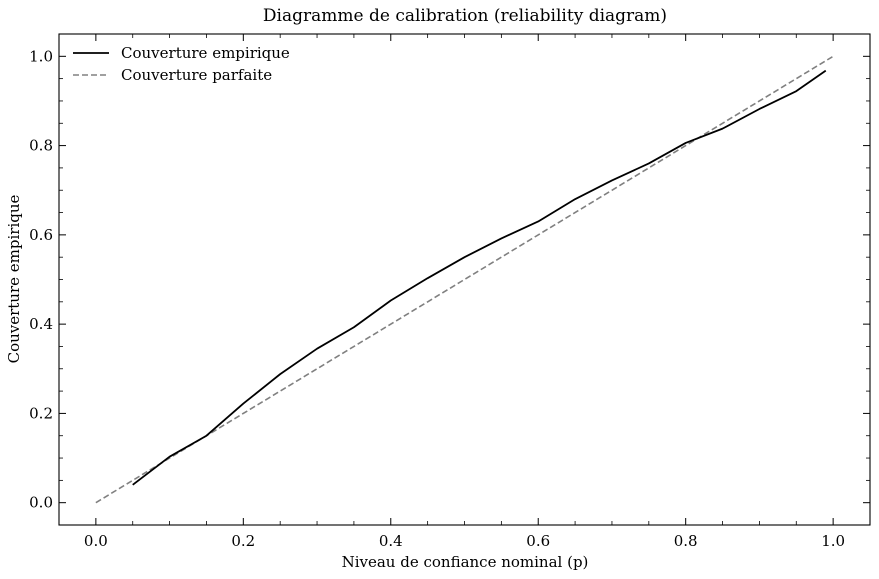 The image size is (879, 579). What do you see at coordinates (41, 503) in the screenshot?
I see `y-tick-label: 0.0` at bounding box center [41, 503].